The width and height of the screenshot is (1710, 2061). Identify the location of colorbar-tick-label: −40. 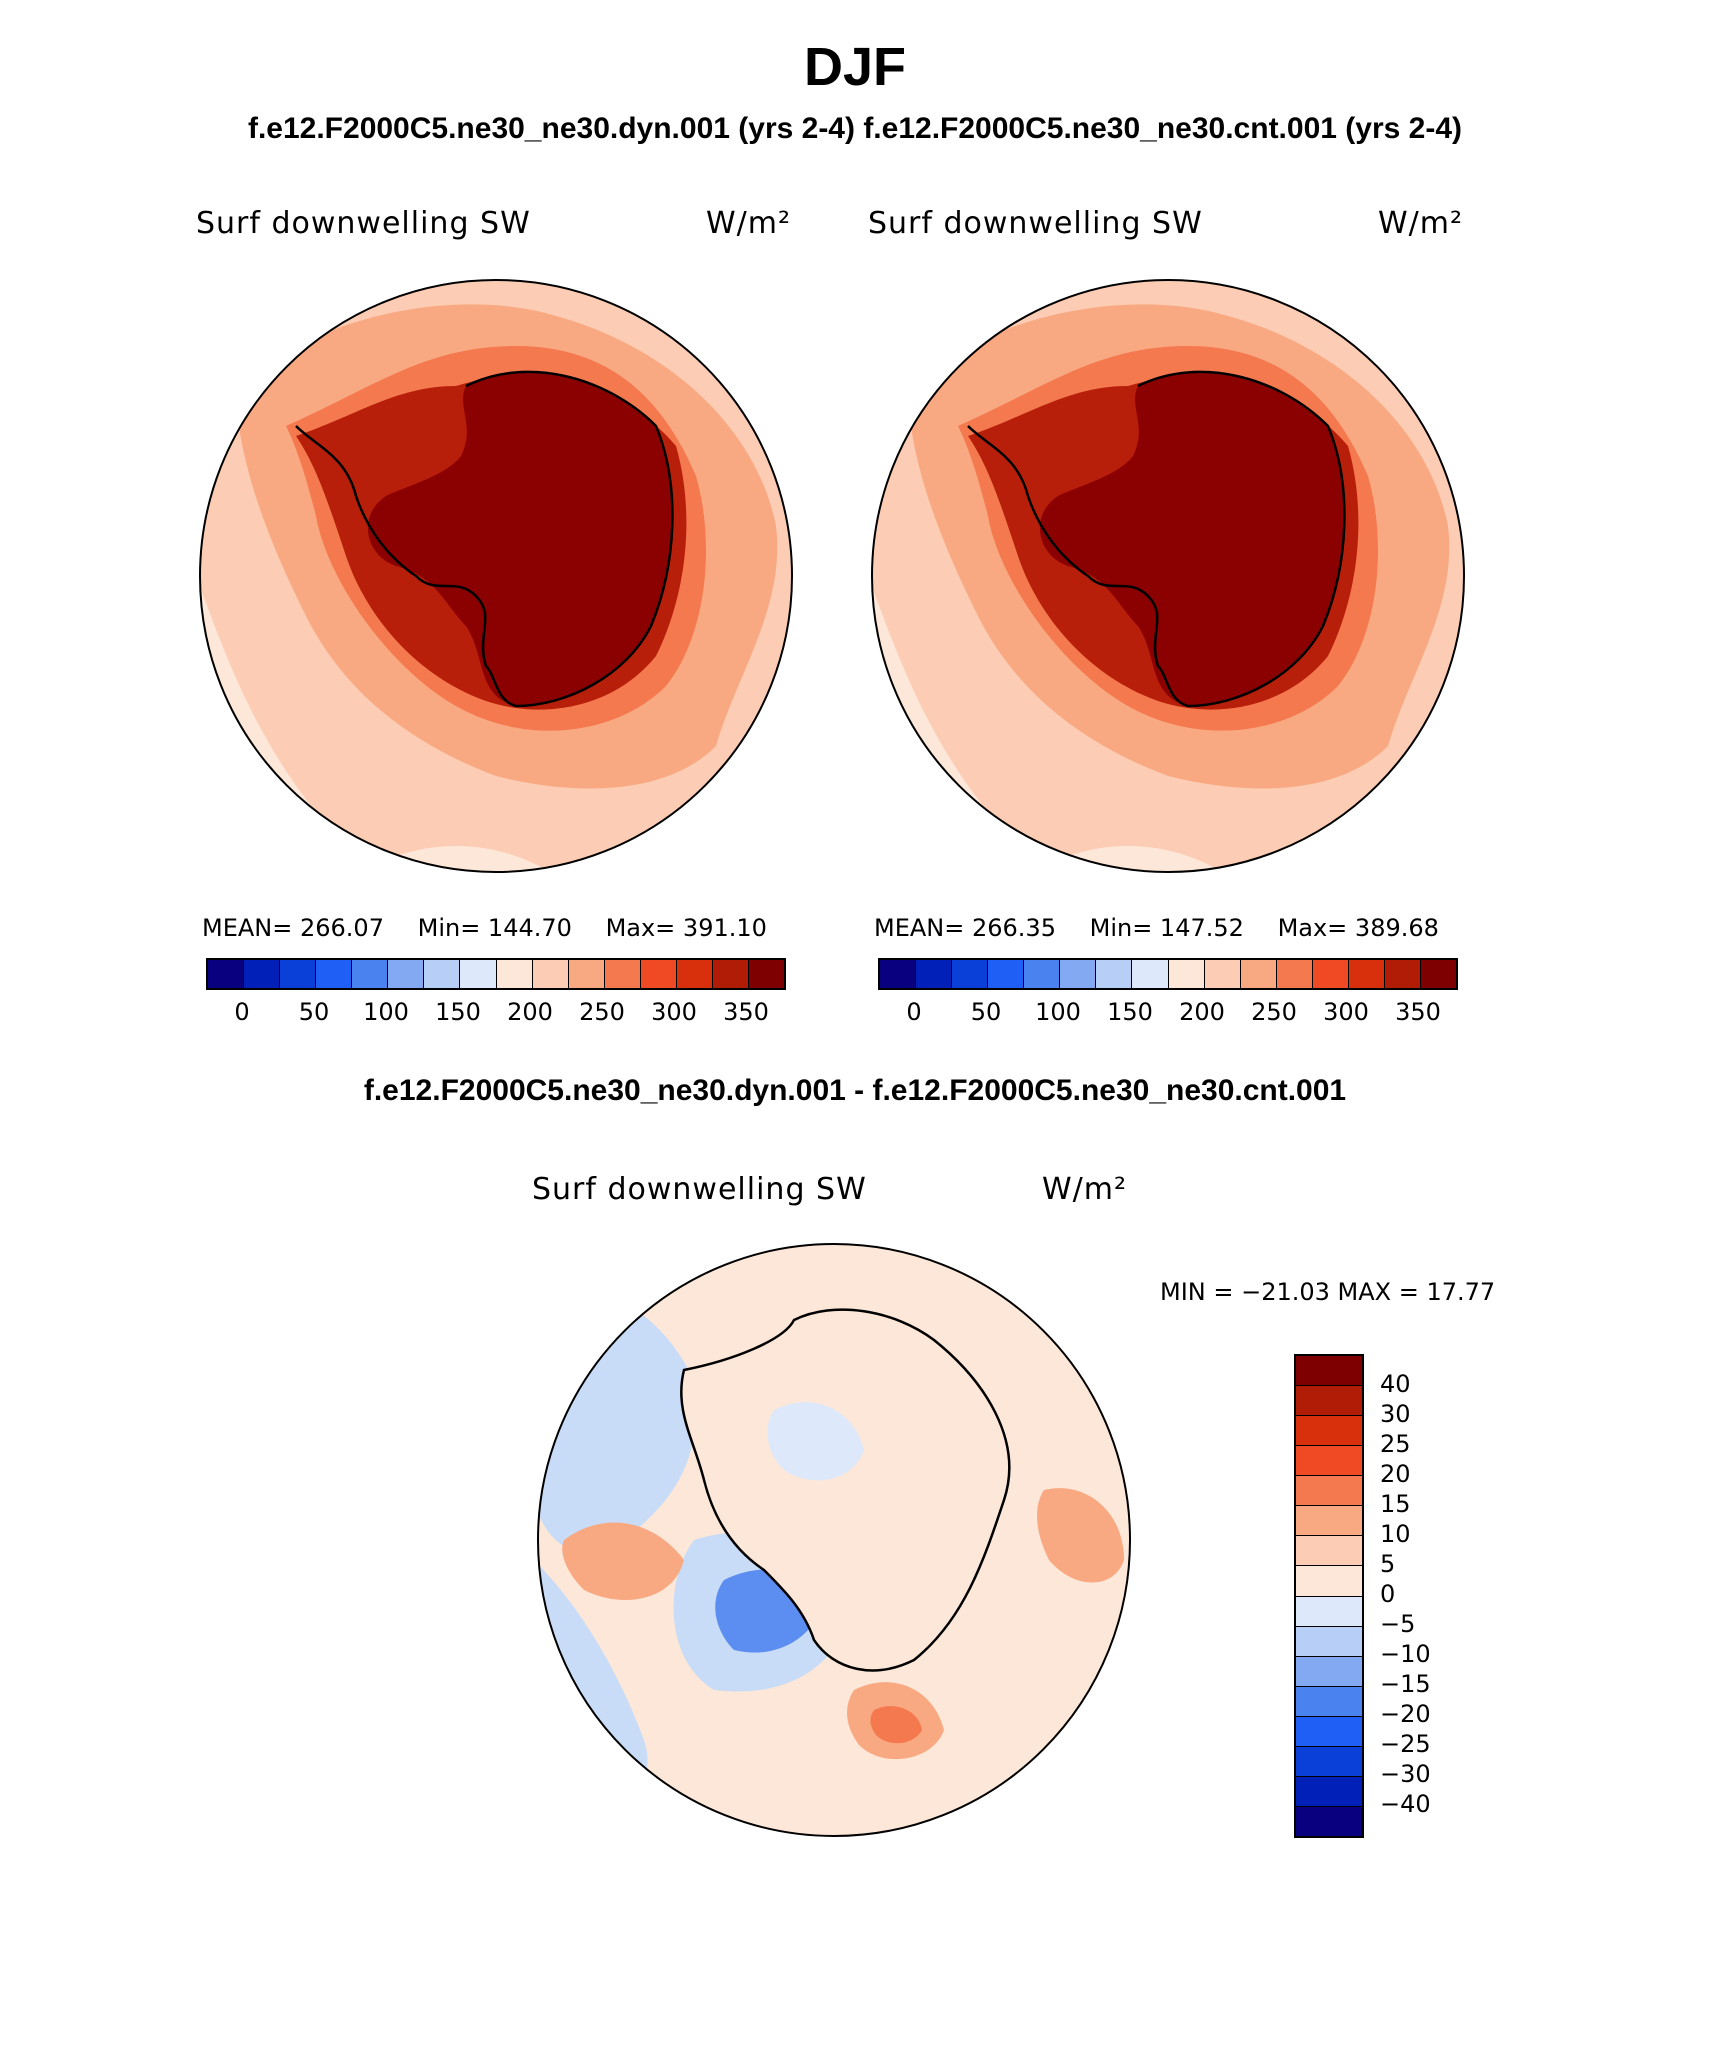
(1405, 1804).